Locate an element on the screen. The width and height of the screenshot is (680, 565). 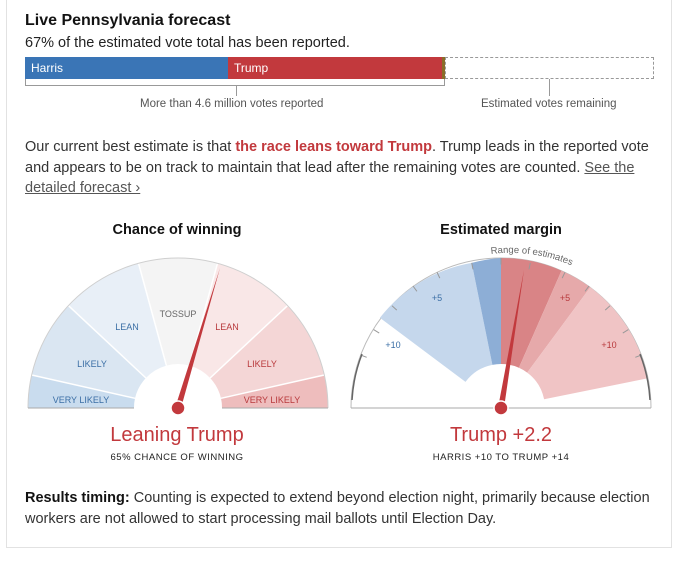
reported-tick is located at coordinates (236, 91).